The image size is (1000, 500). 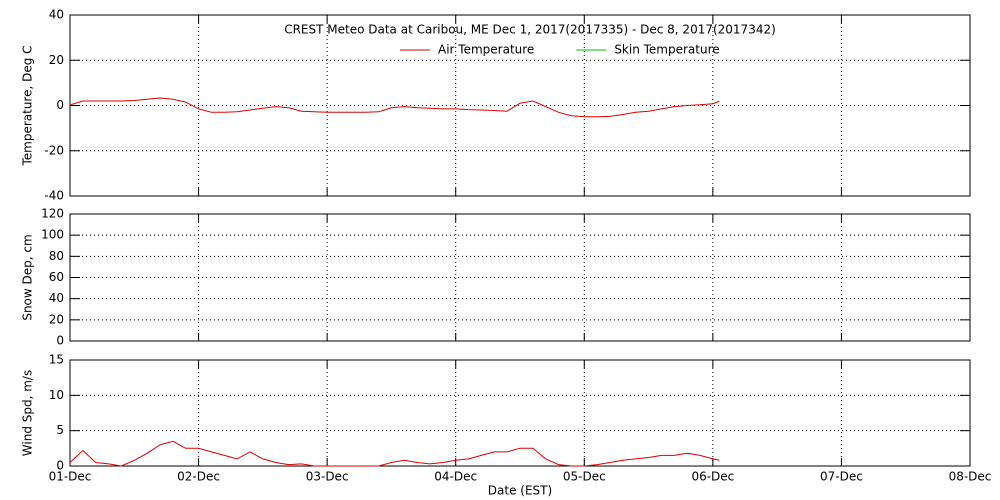 I want to click on x-tick-label: 07-Dec, so click(x=841, y=477).